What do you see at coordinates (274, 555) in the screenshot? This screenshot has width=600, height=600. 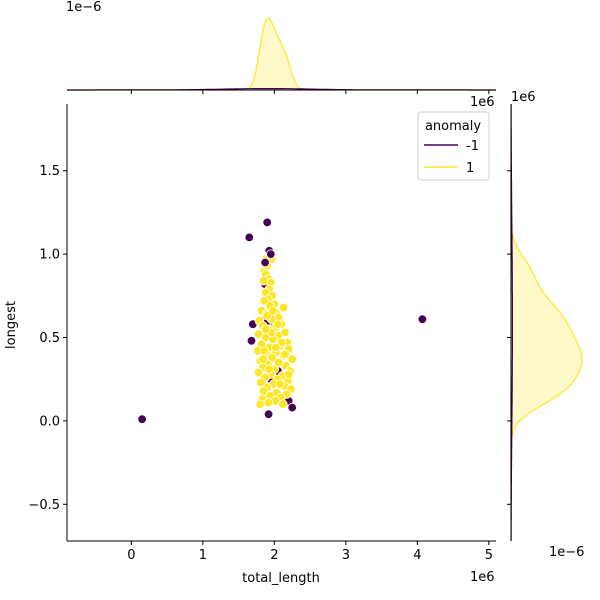 I see `x-tick-label: 2` at bounding box center [274, 555].